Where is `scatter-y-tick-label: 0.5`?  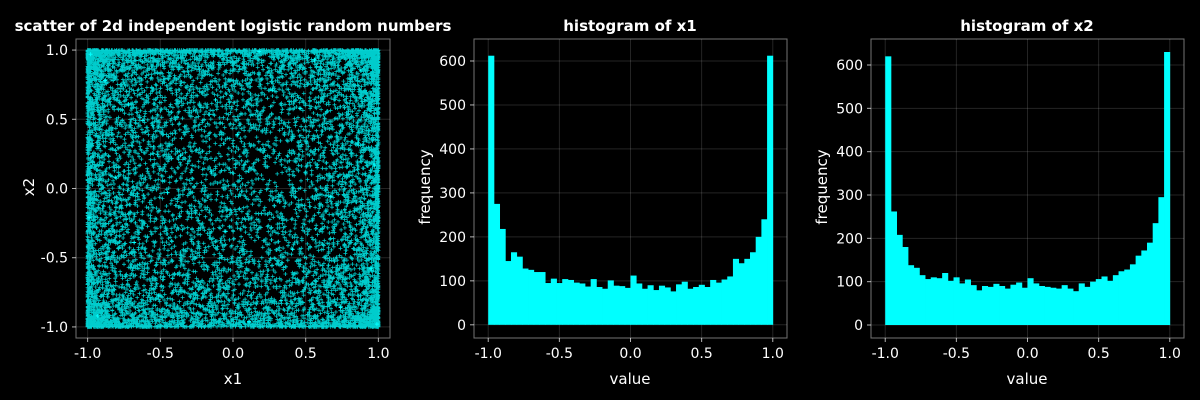
scatter-y-tick-label: 0.5 is located at coordinates (57, 120).